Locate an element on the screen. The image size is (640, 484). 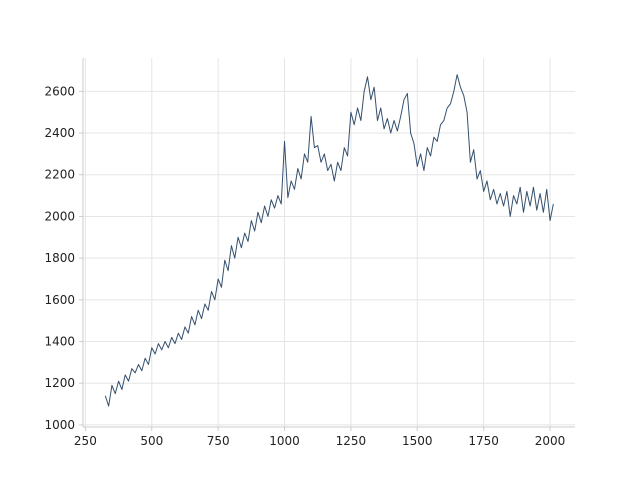
x-tick-label: 1750 is located at coordinates (483, 441).